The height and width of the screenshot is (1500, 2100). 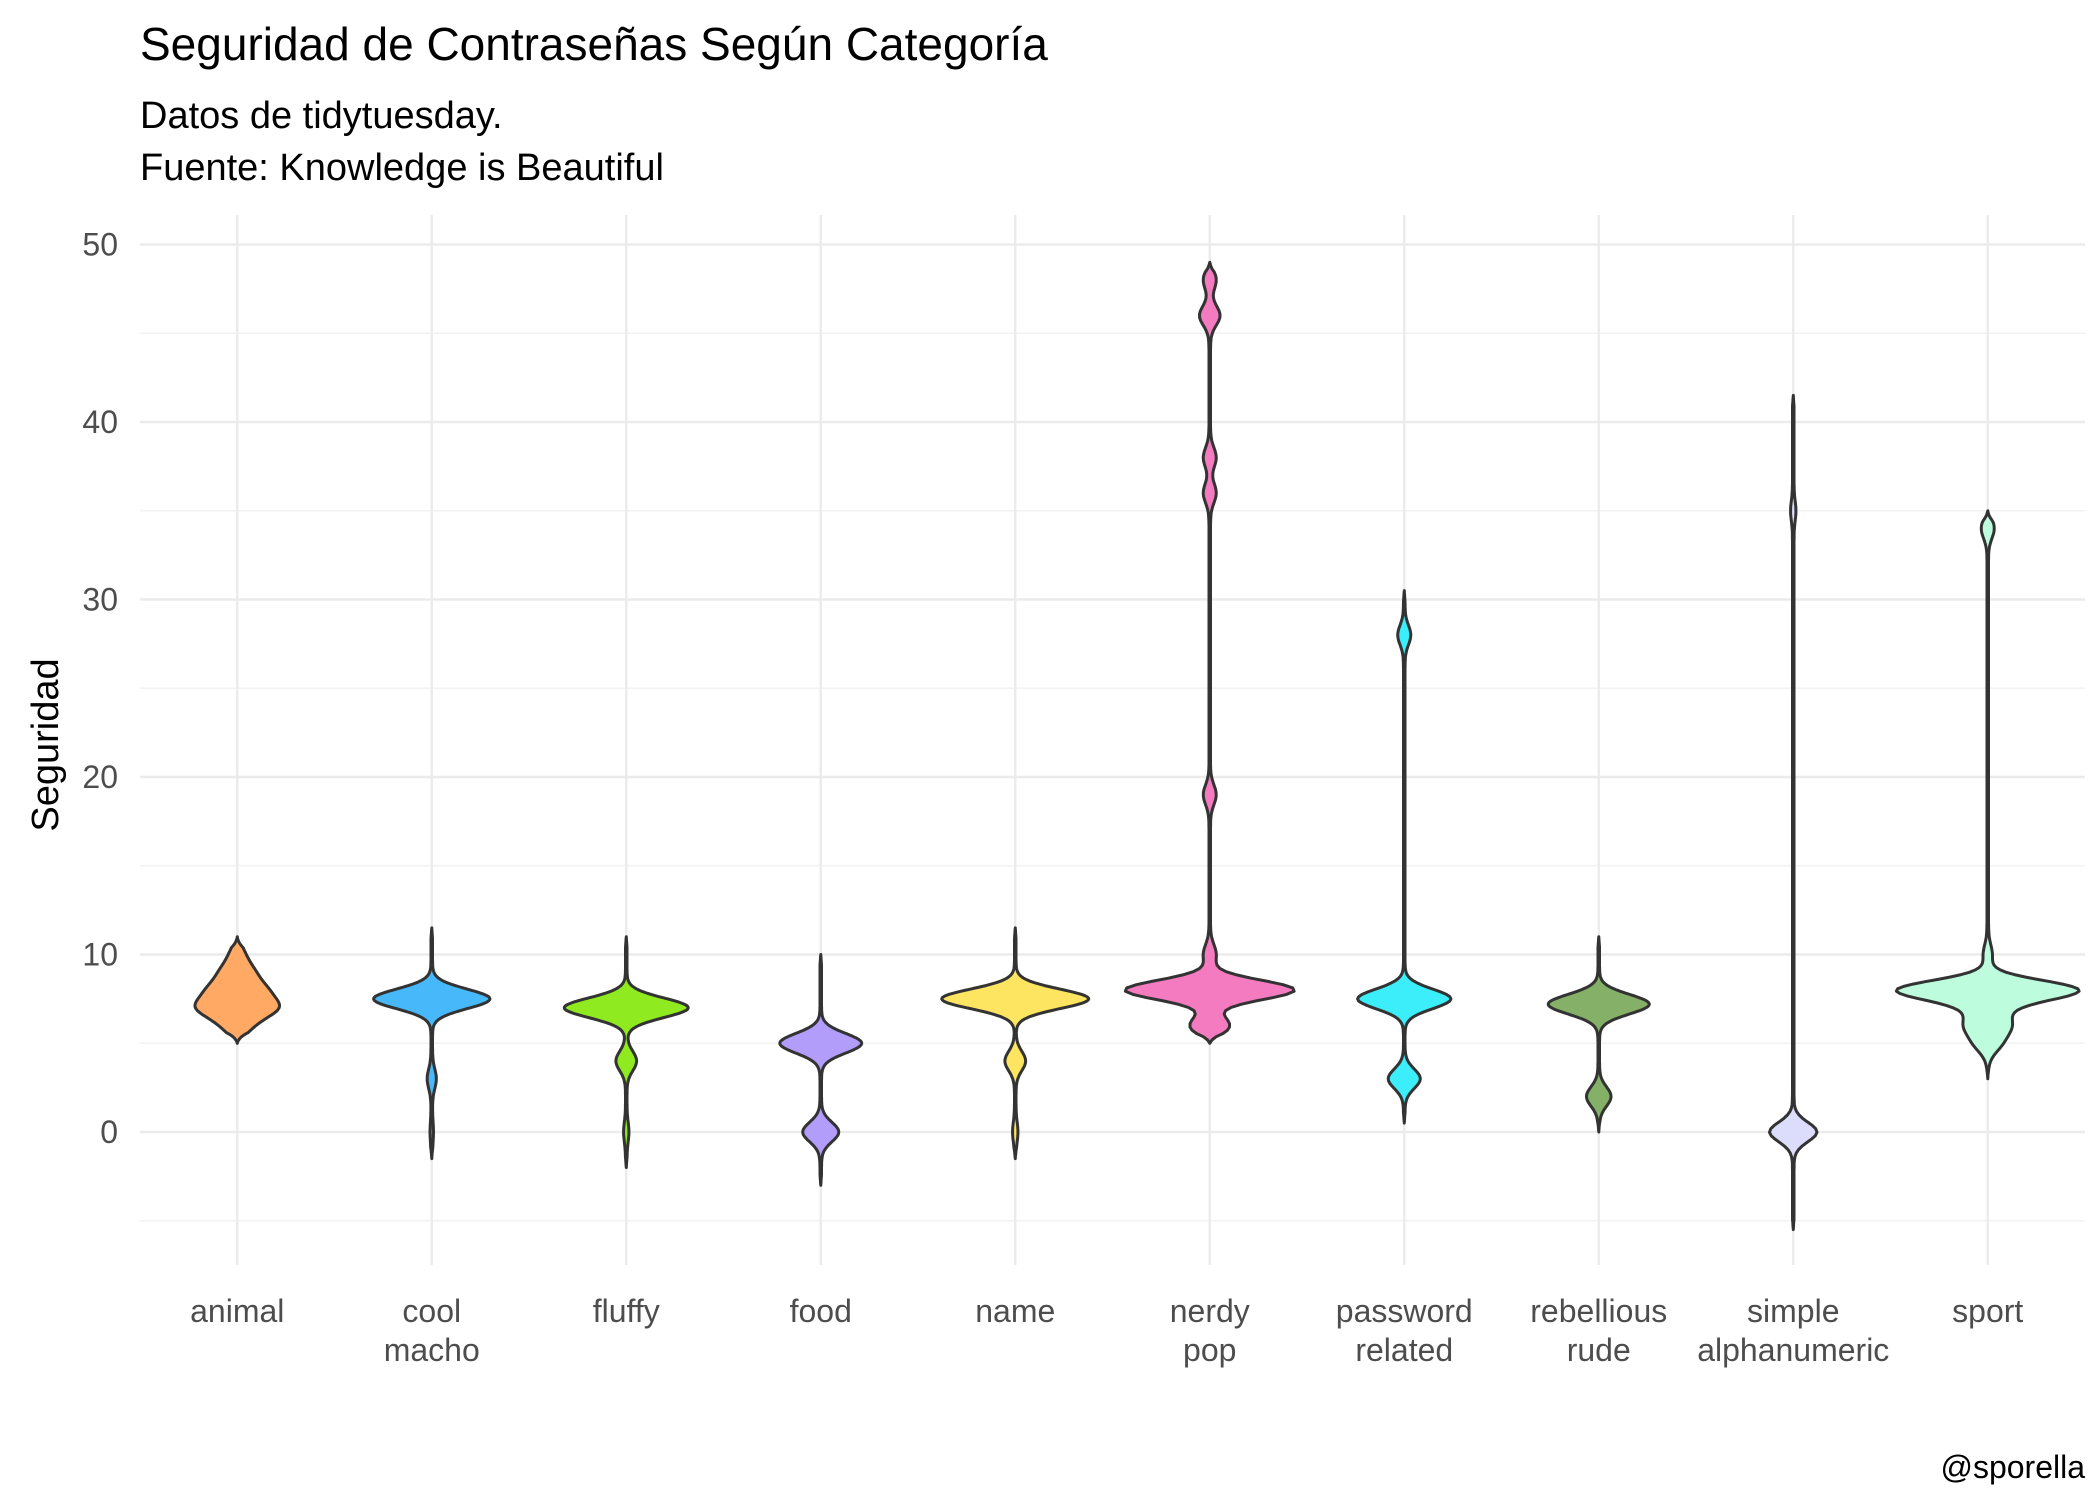 What do you see at coordinates (100, 245) in the screenshot?
I see `y-tick-label: 50` at bounding box center [100, 245].